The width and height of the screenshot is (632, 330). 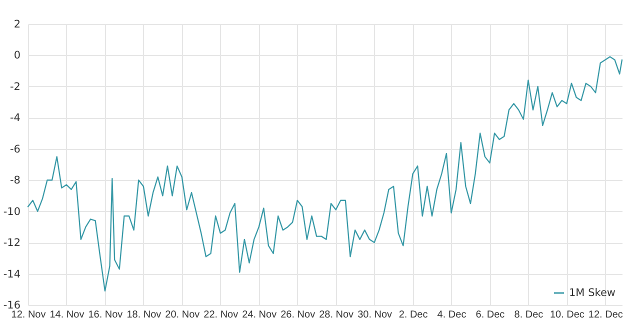 What do you see at coordinates (182, 315) in the screenshot?
I see `x-tick-label: 20. Nov` at bounding box center [182, 315].